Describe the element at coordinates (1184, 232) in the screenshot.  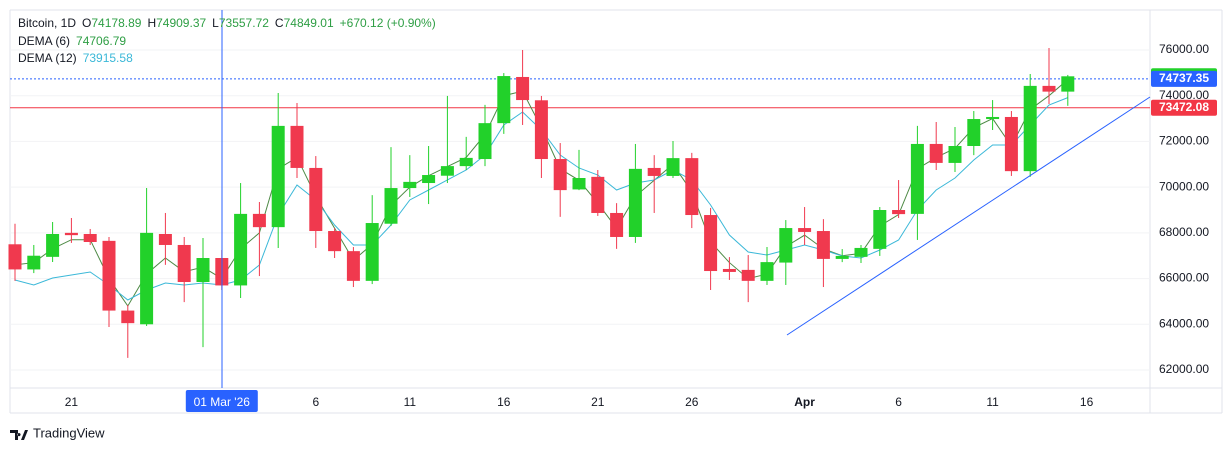
I see `y-tick-label: 68000.00` at that location.